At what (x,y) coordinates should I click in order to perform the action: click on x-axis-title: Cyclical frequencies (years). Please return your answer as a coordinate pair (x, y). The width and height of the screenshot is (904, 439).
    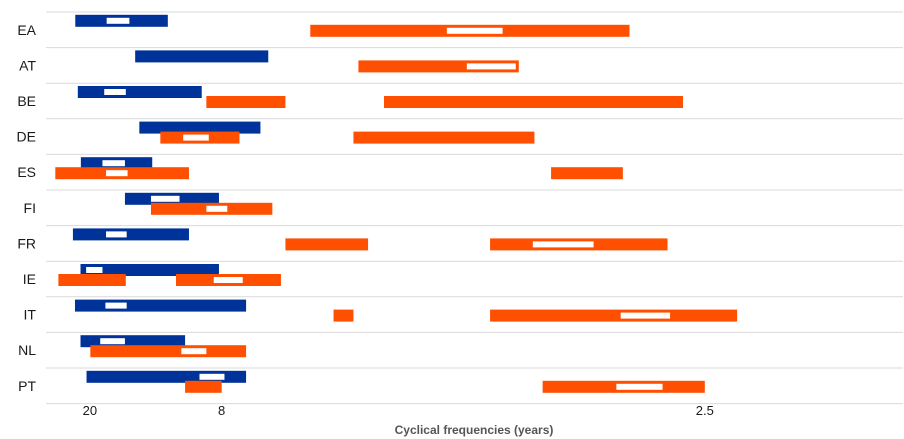
    Looking at the image, I should click on (474, 430).